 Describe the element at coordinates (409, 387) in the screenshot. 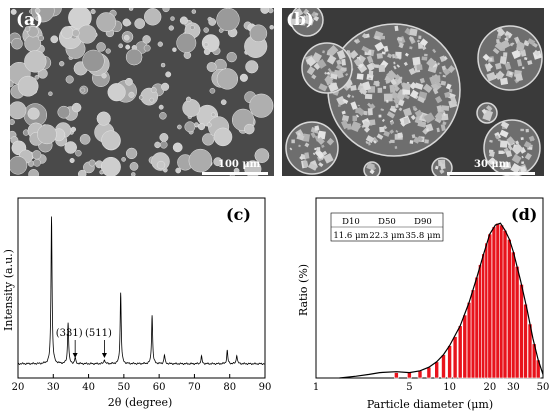

I see `psd-xtick-label: 5` at that location.